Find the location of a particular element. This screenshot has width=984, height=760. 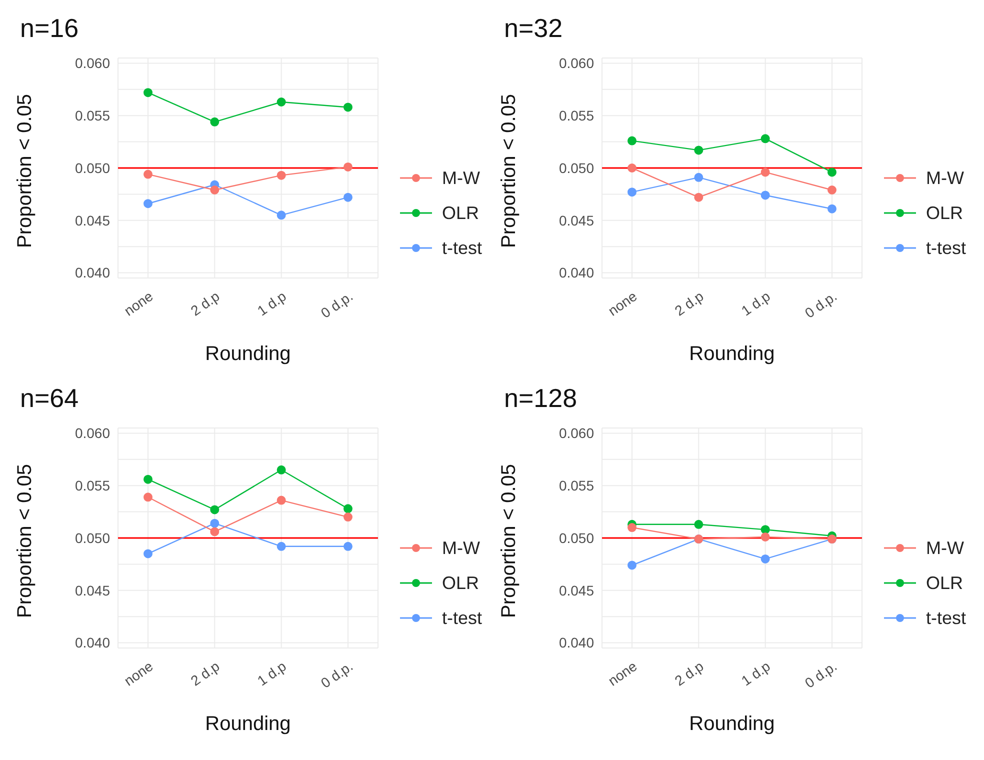

chart-title: n=64 is located at coordinates (49, 398).